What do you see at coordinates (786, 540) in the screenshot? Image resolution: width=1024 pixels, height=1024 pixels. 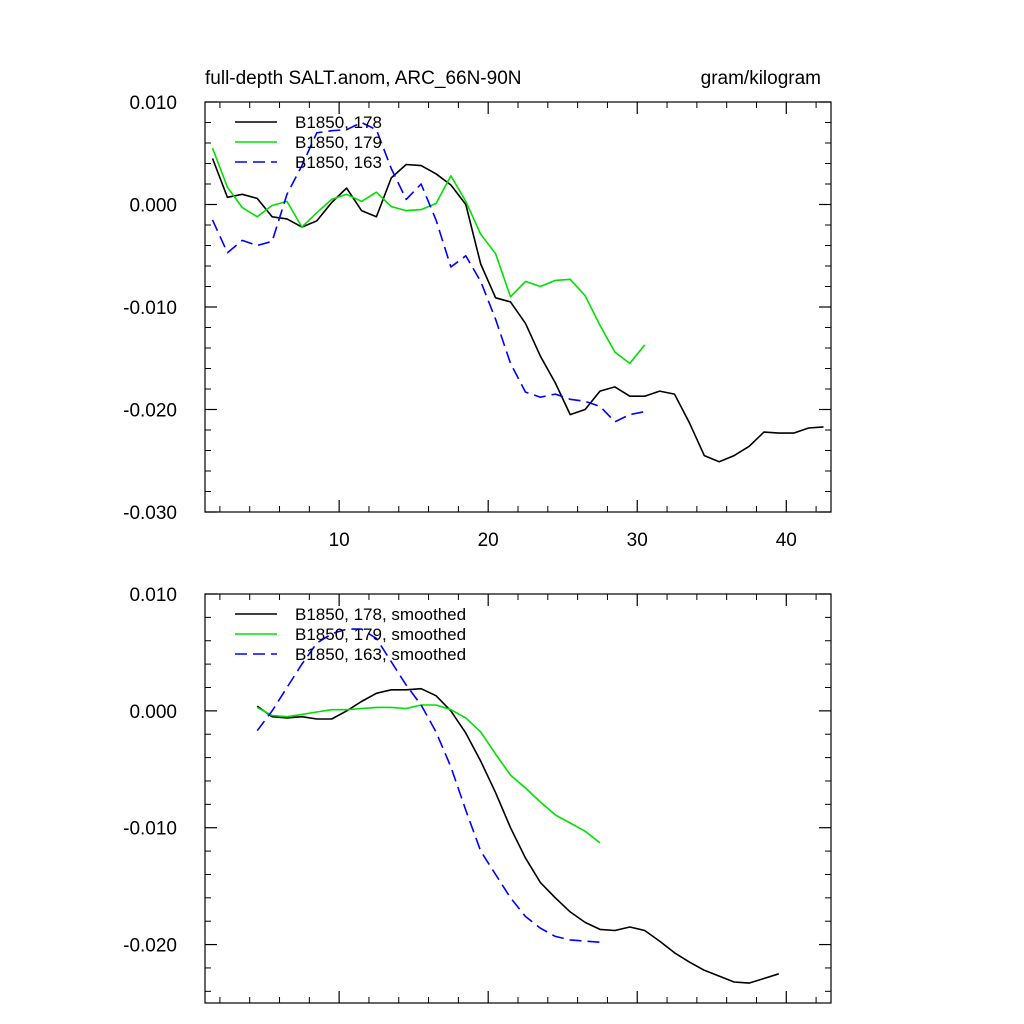 I see `panel1-x-tick-label: 40` at bounding box center [786, 540].